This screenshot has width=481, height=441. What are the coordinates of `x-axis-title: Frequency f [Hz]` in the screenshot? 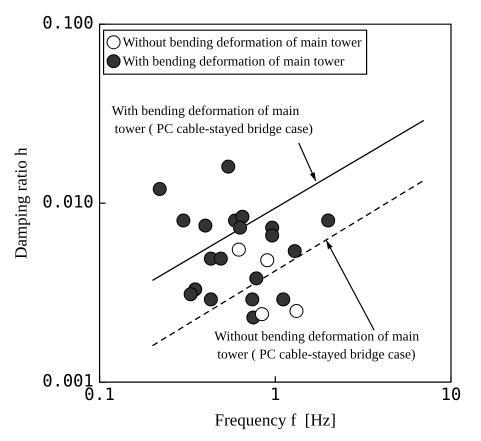 It's located at (275, 420).